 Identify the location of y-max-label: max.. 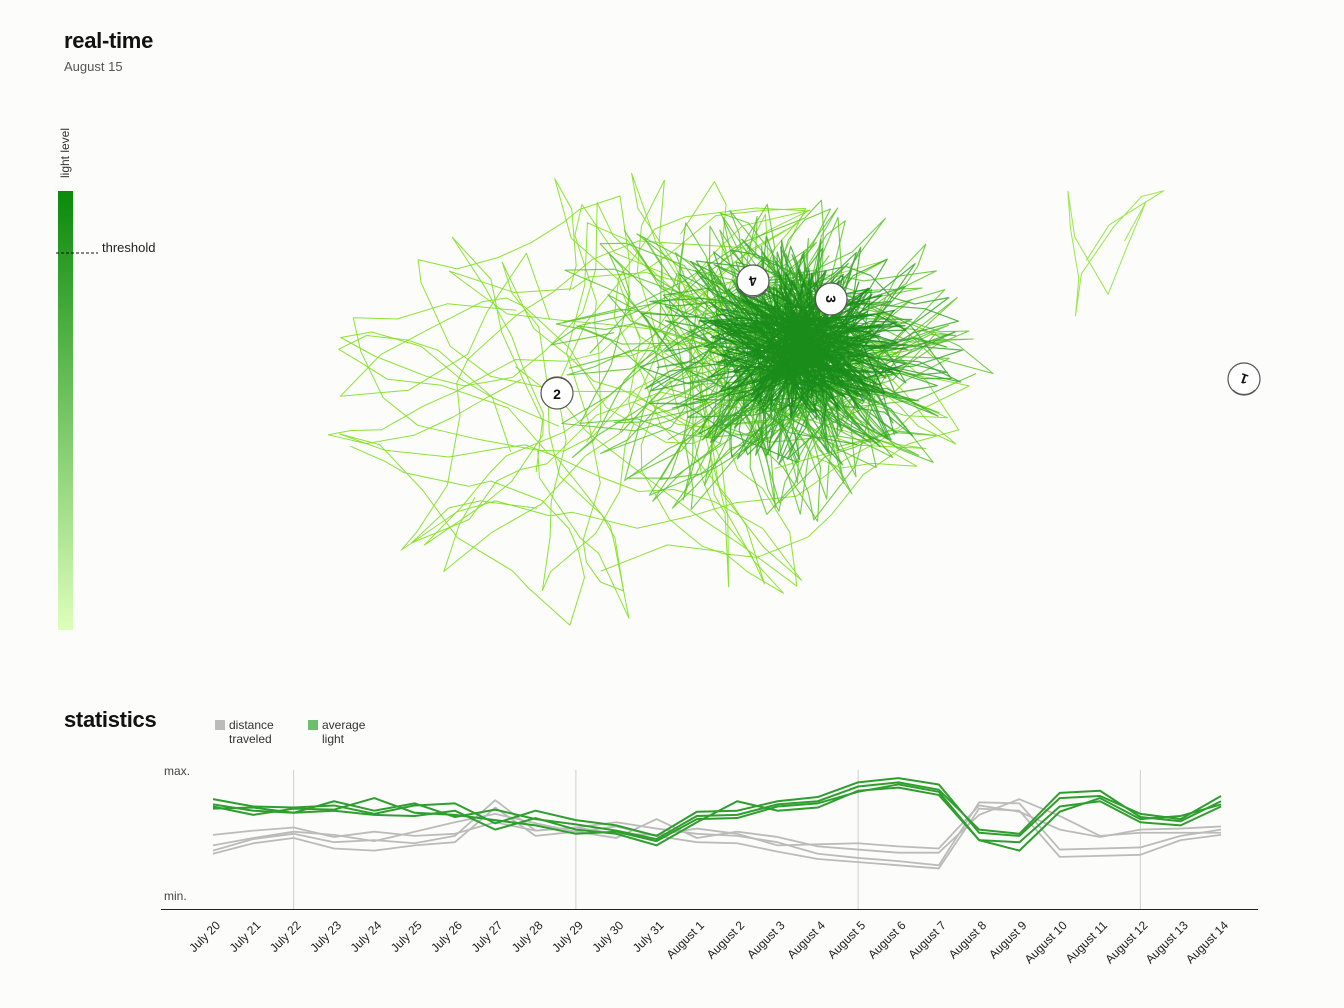
(177, 771).